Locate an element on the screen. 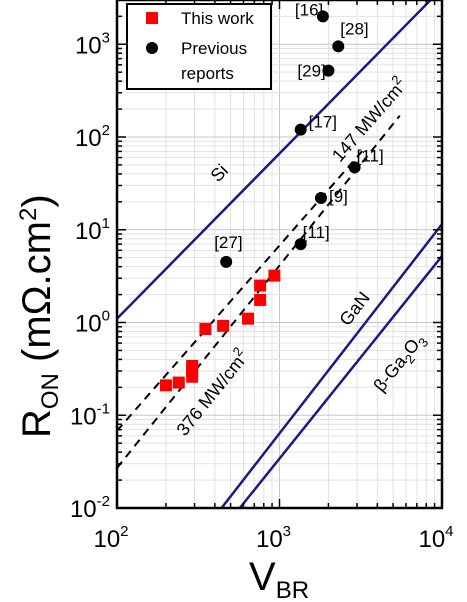 The height and width of the screenshot is (602, 467). legend: This work Previous reports is located at coordinates (199, 46).